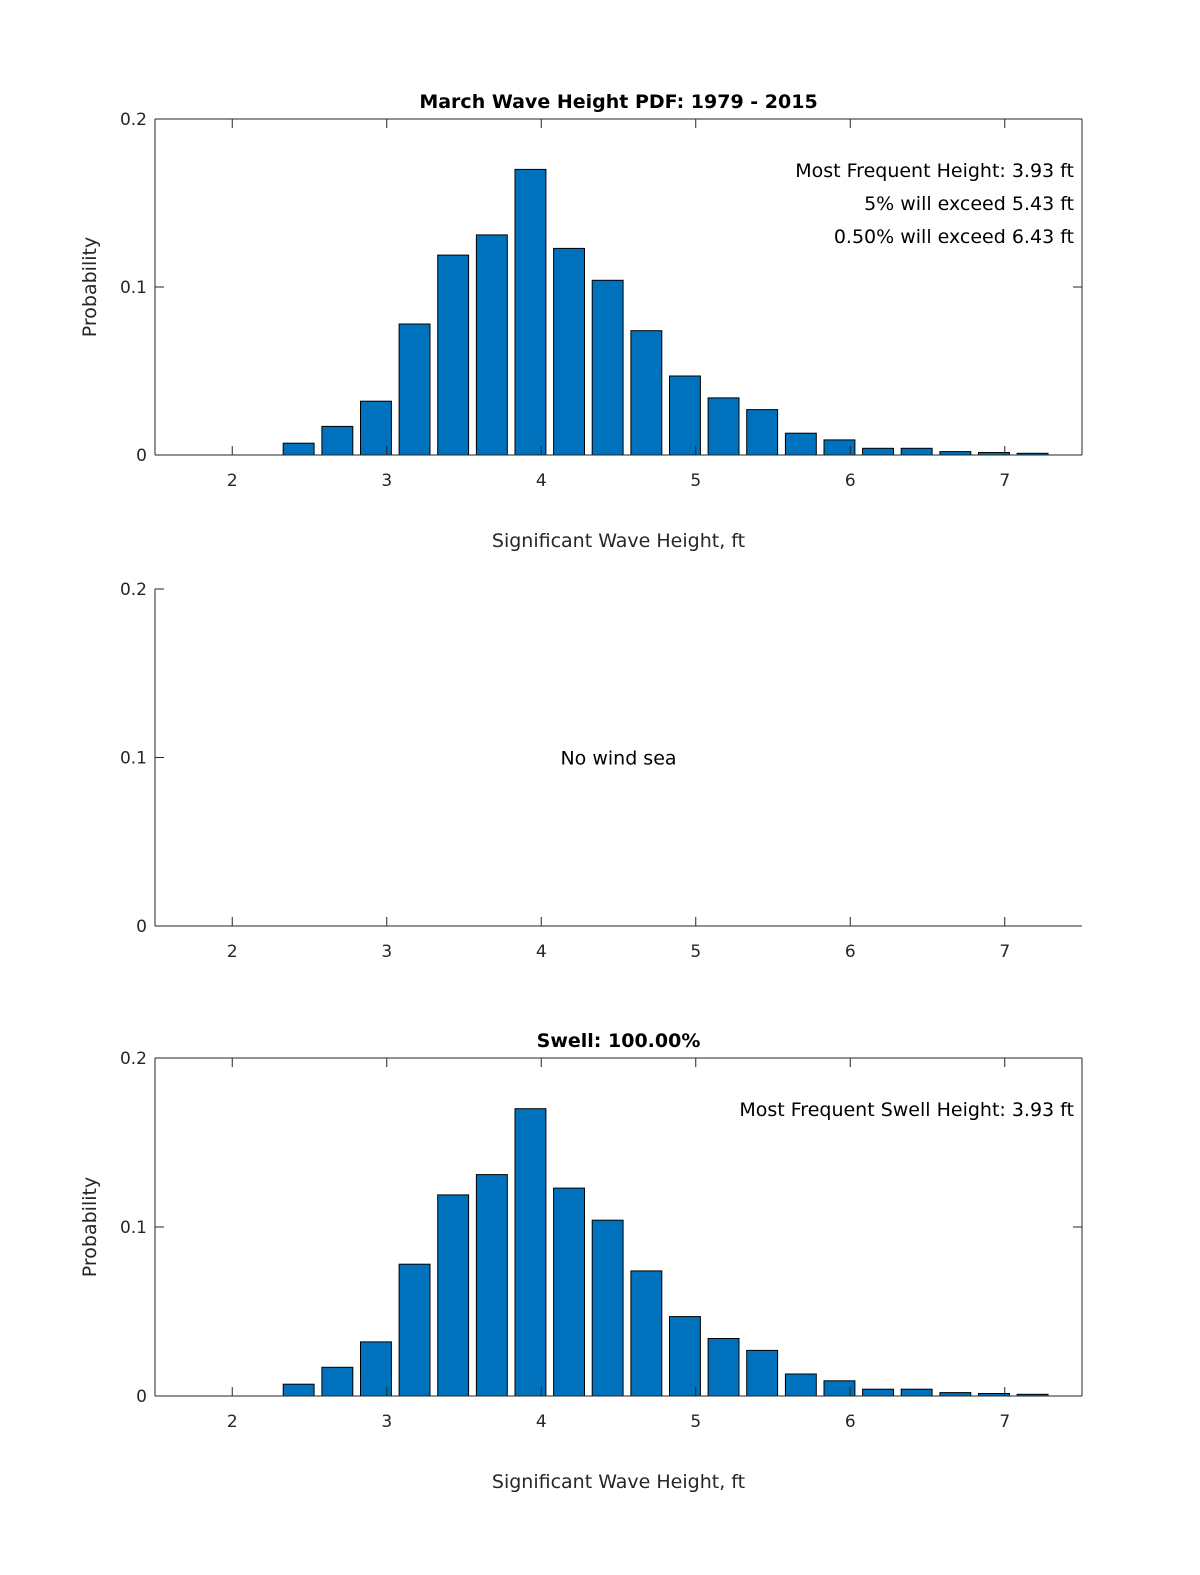  I want to click on annotation-text: Most Frequent Swell Height: 3.93 ft, so click(906, 1110).